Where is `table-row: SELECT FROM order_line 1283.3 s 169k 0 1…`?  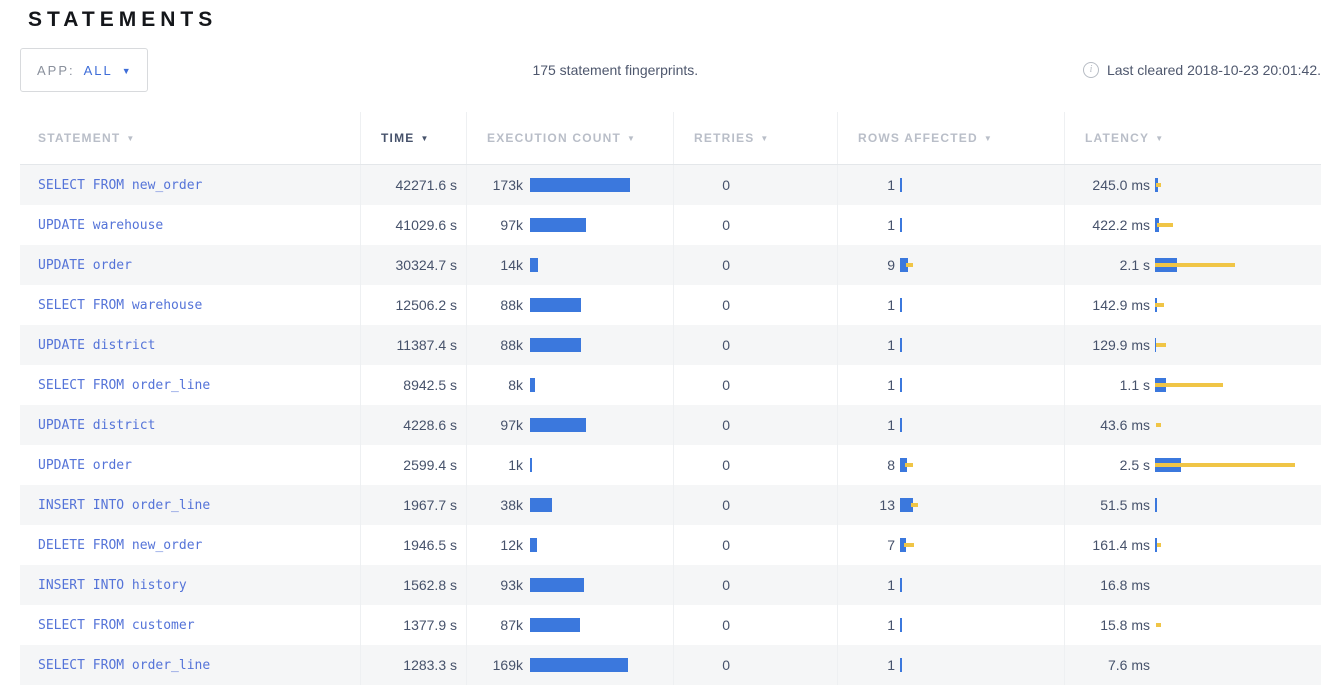
table-row: SELECT FROM order_line 1283.3 s 169k 0 1… is located at coordinates (670, 665).